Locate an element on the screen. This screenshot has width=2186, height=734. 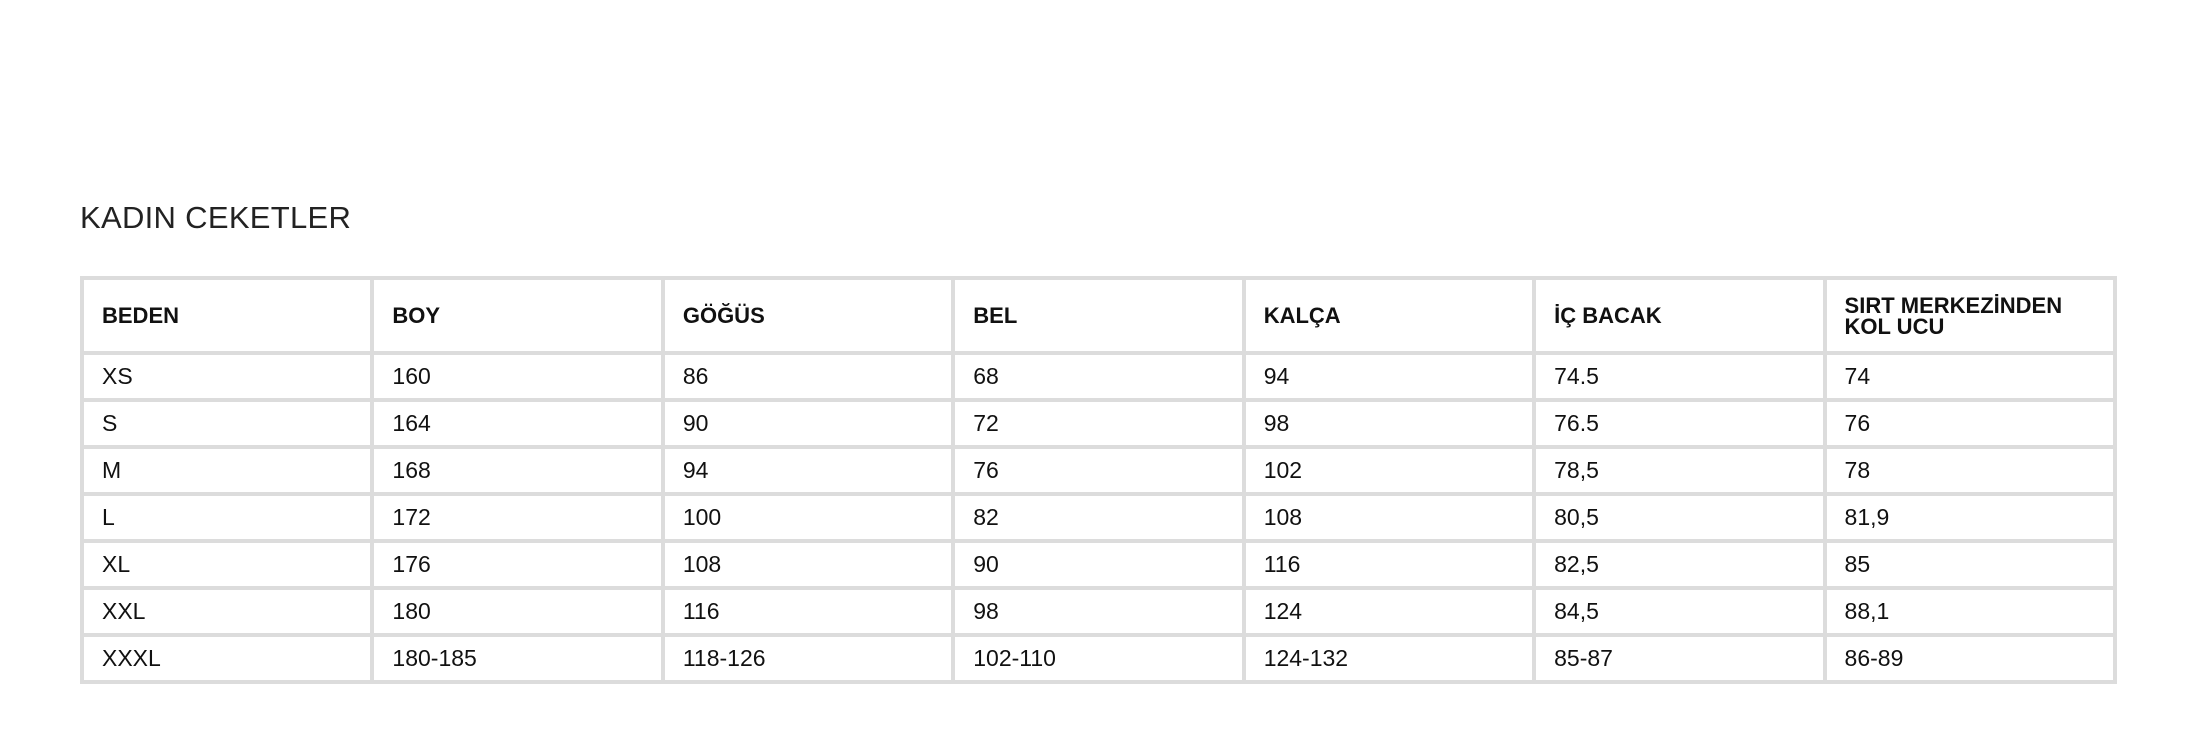
table-cell: 176 is located at coordinates (517, 564).